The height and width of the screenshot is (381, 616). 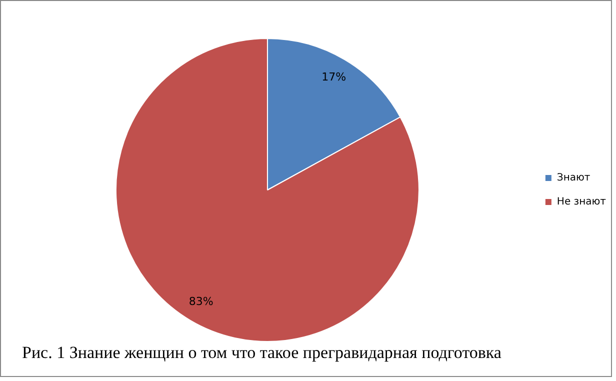 I want to click on data-label: 83%, so click(x=201, y=301).